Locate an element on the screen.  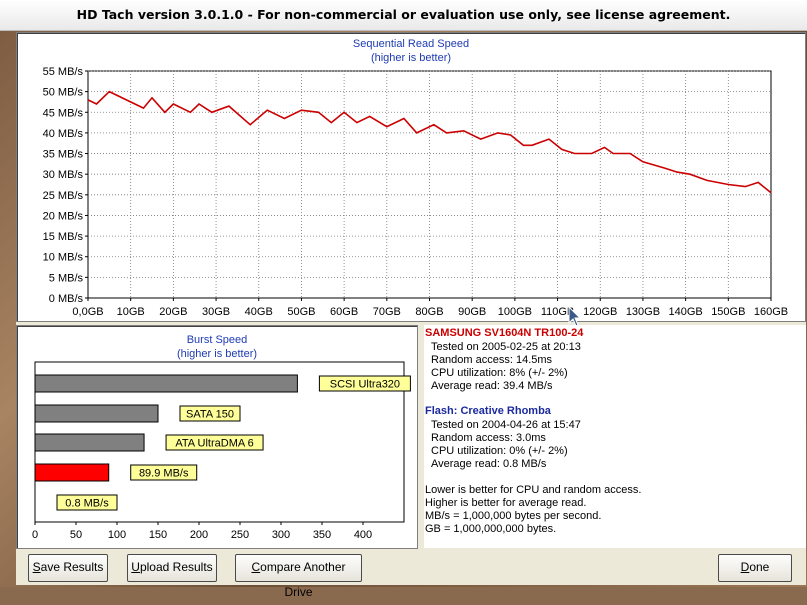
burst-value-label: ATA UltraDMA 6 is located at coordinates (214, 444).